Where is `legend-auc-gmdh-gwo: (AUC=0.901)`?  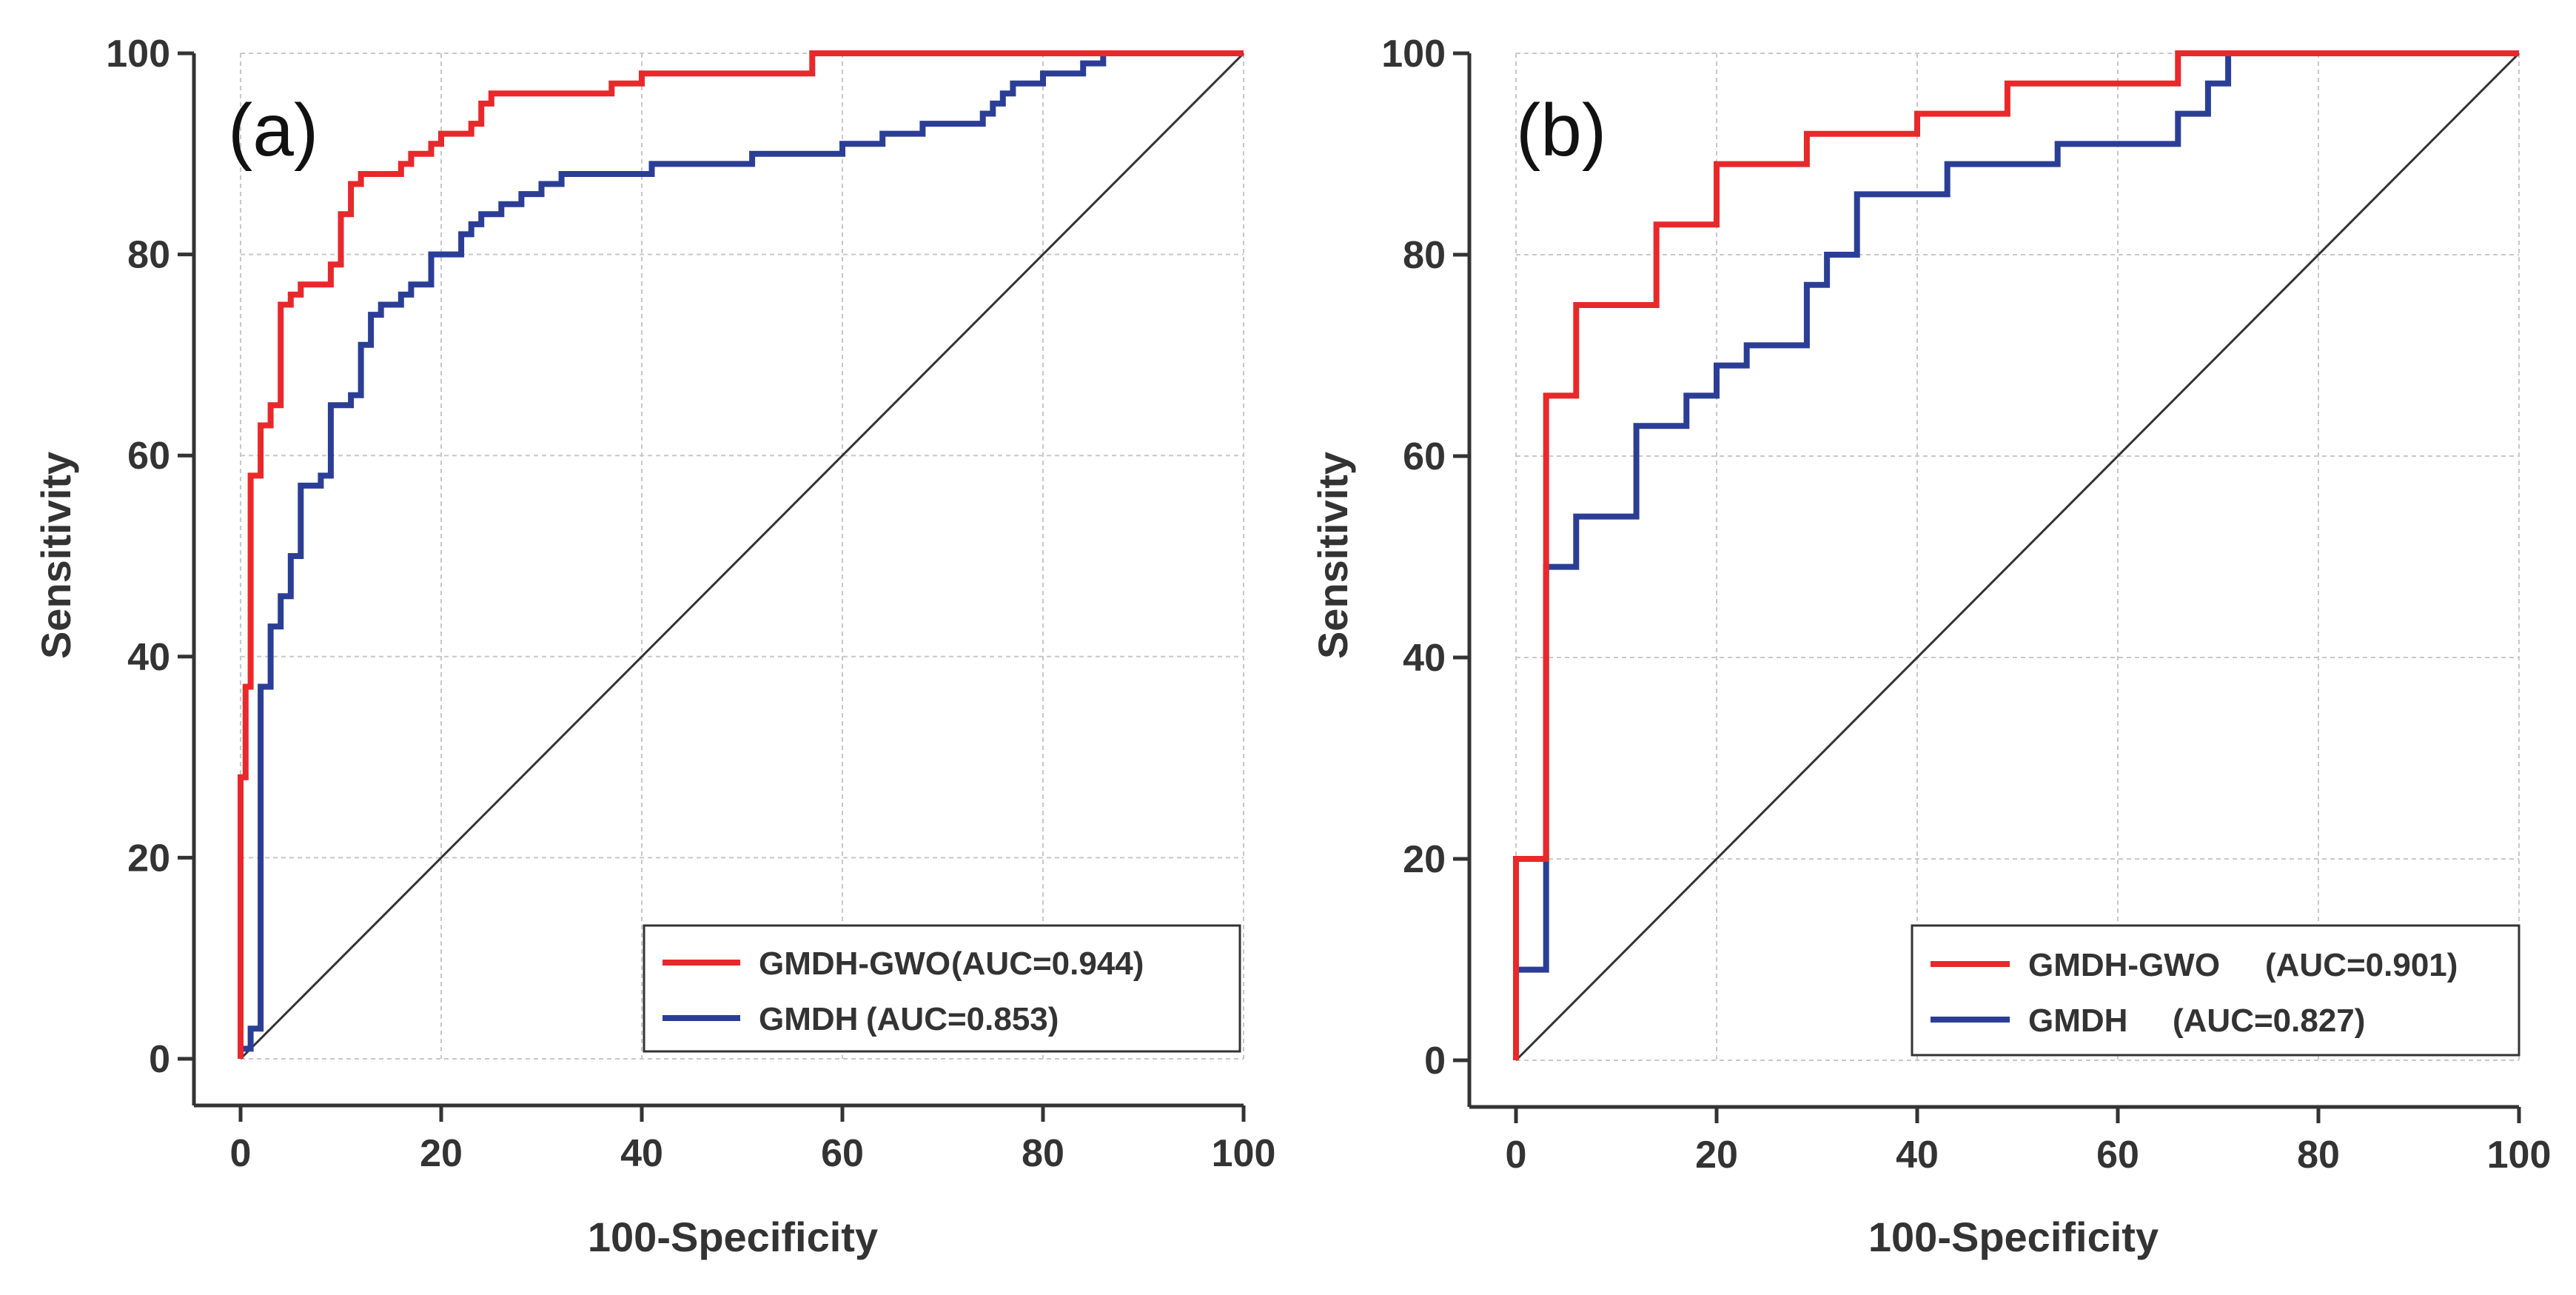 legend-auc-gmdh-gwo: (AUC=0.901) is located at coordinates (2361, 965).